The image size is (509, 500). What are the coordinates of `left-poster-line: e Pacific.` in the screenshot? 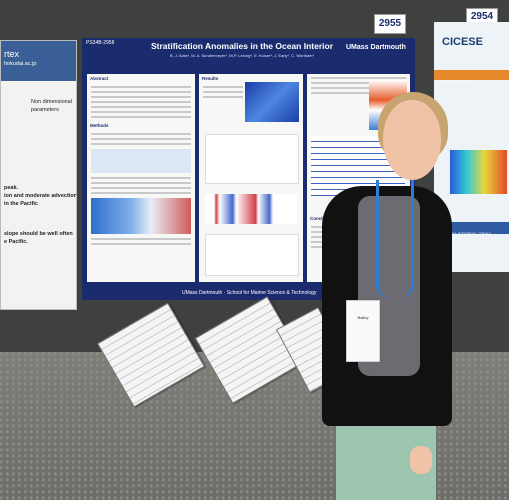 It's located at (16, 242).